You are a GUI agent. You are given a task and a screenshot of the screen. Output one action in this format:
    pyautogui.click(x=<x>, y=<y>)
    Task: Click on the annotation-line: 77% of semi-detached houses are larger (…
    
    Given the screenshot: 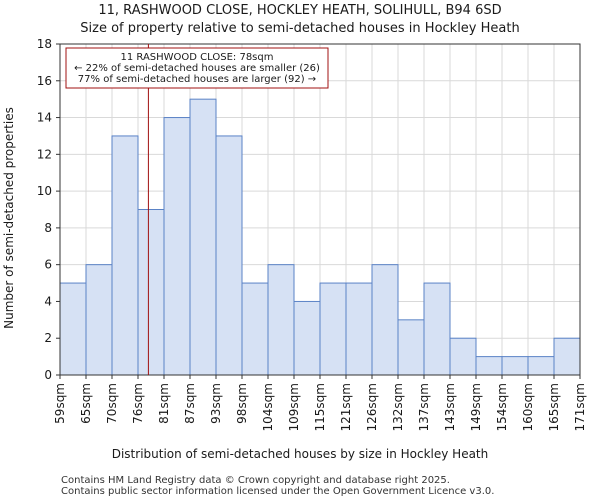 What is the action you would take?
    pyautogui.click(x=197, y=79)
    